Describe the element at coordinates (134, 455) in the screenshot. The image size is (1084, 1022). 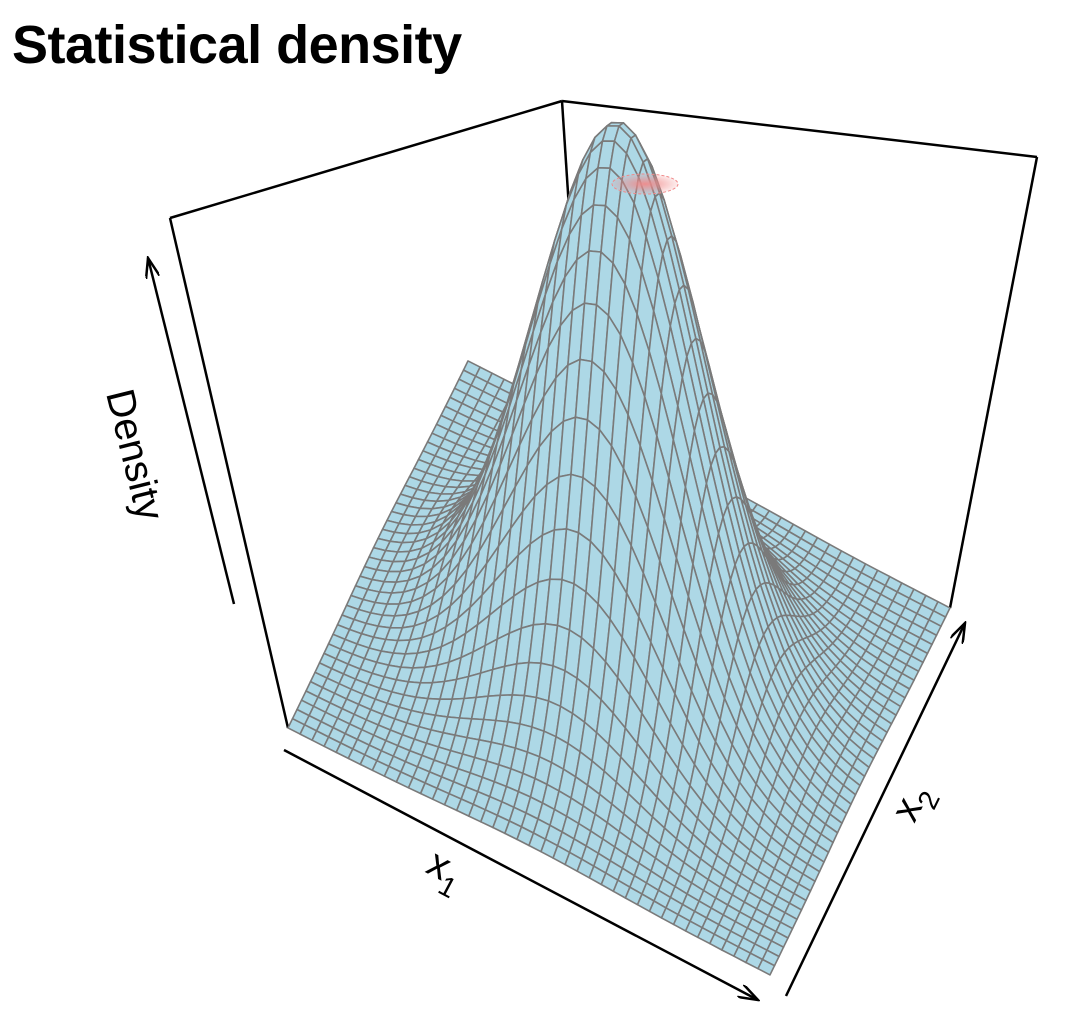
I see `density-axis-label: Density` at that location.